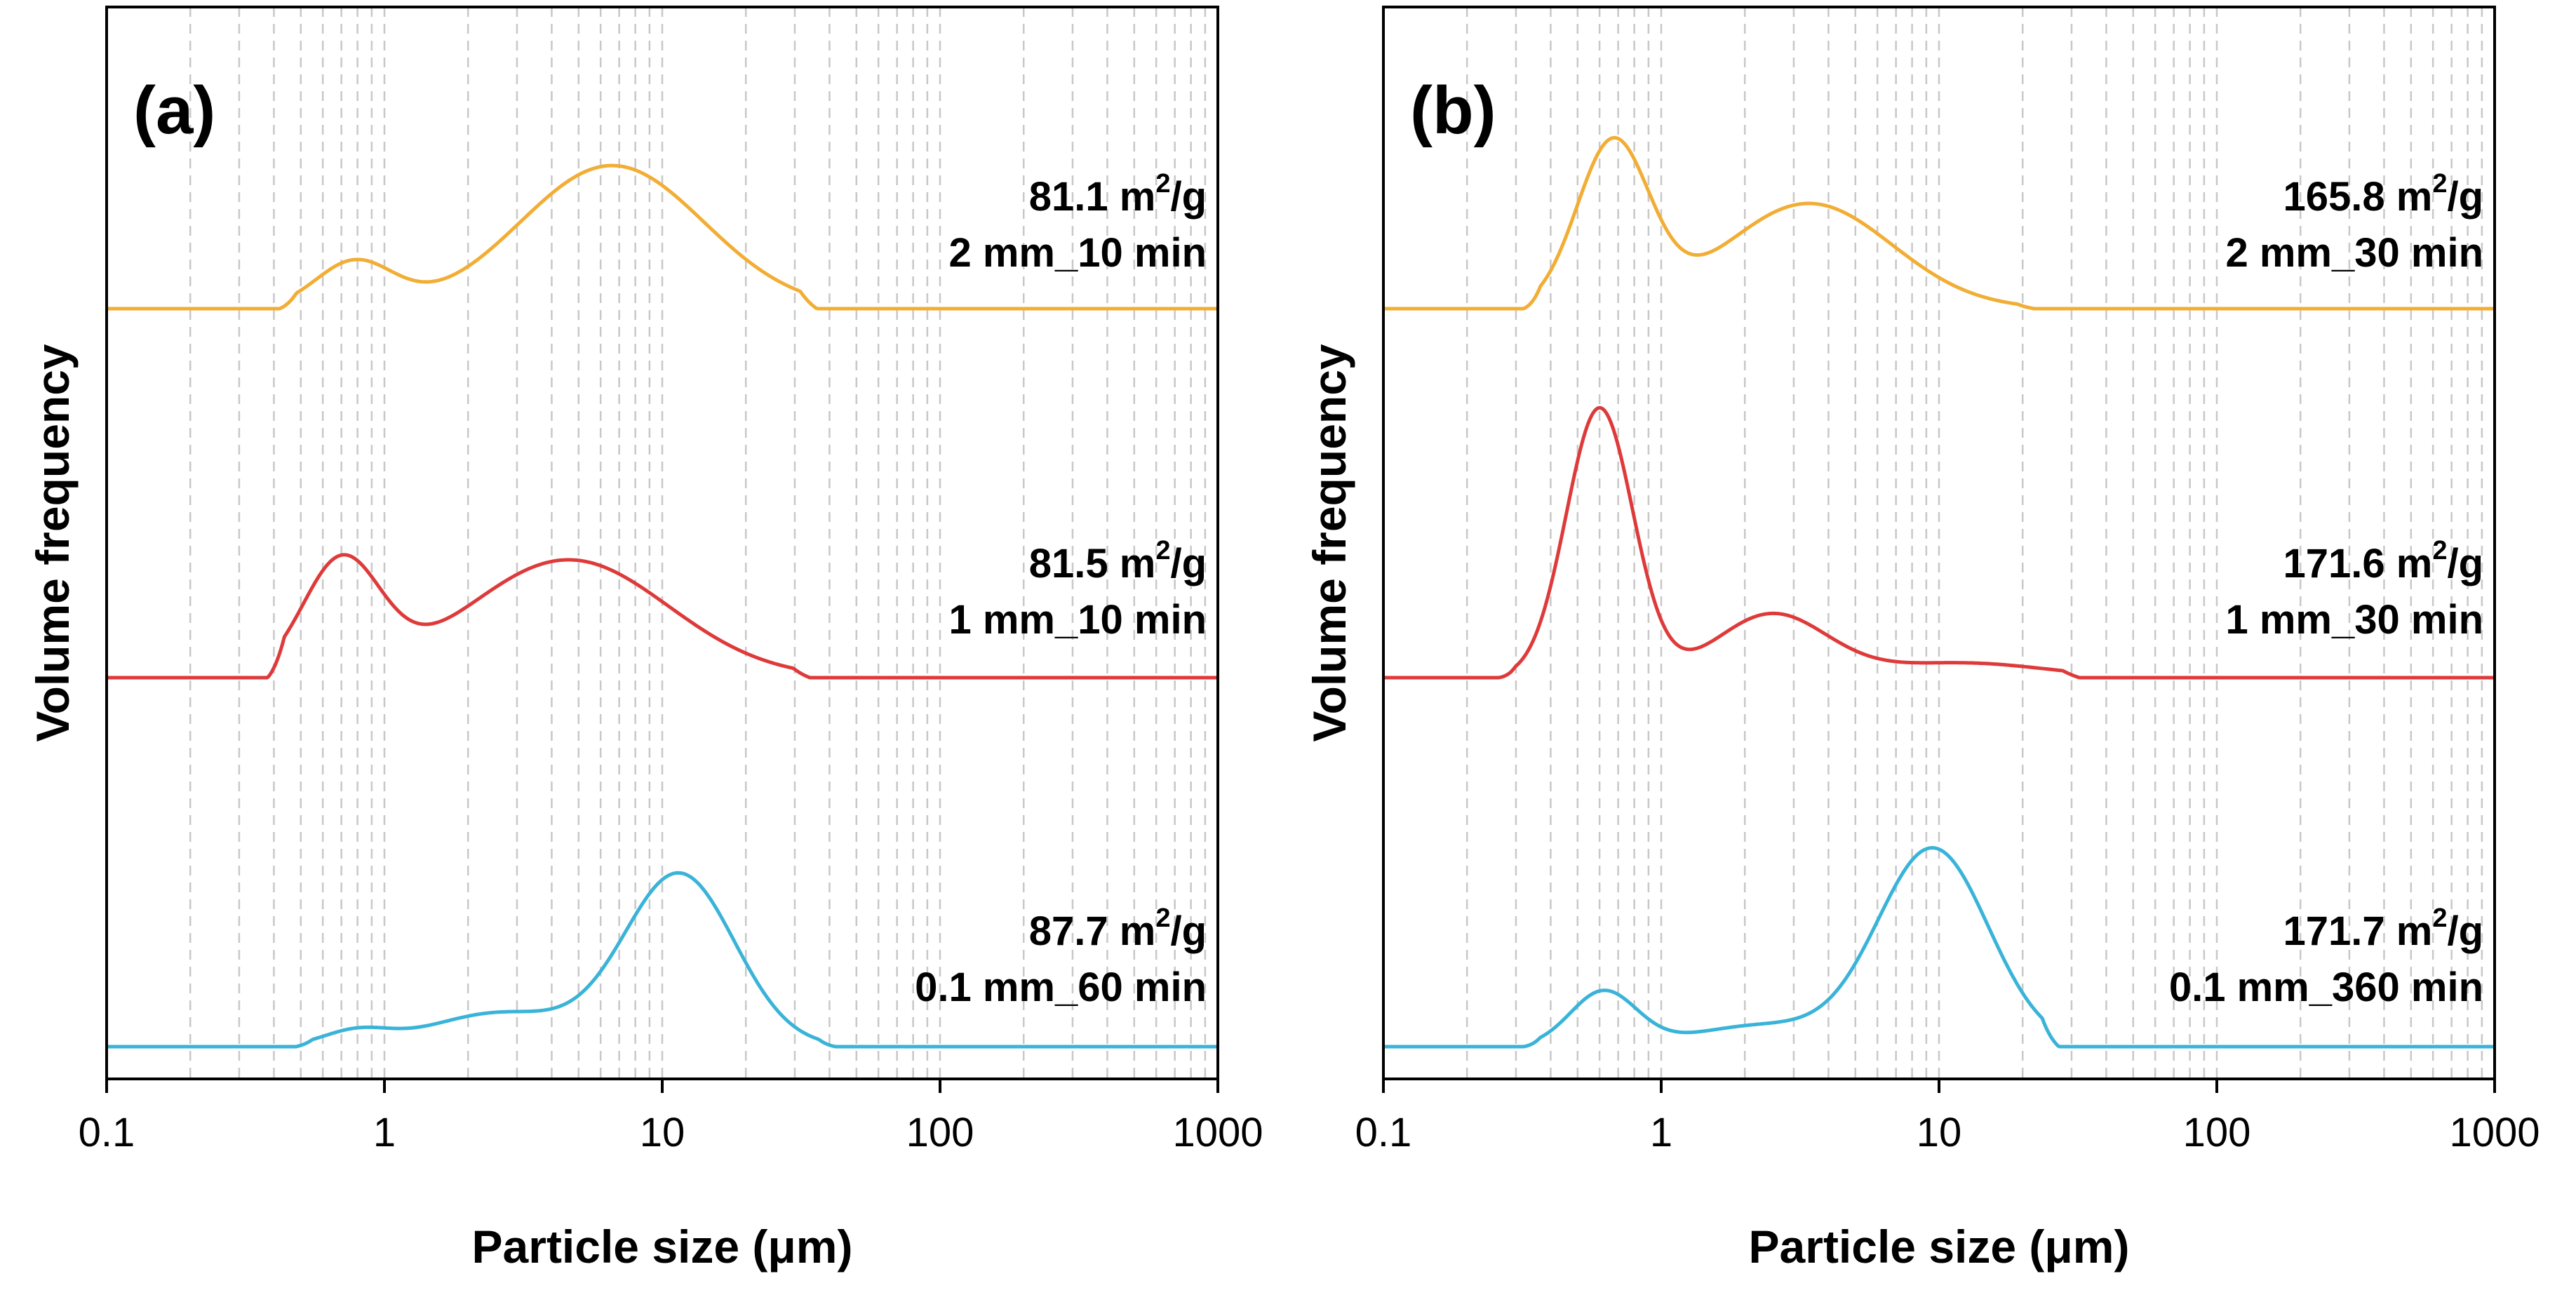 The width and height of the screenshot is (2576, 1302). Describe the element at coordinates (1453, 110) in the screenshot. I see `panel-label-b: (b)` at that location.